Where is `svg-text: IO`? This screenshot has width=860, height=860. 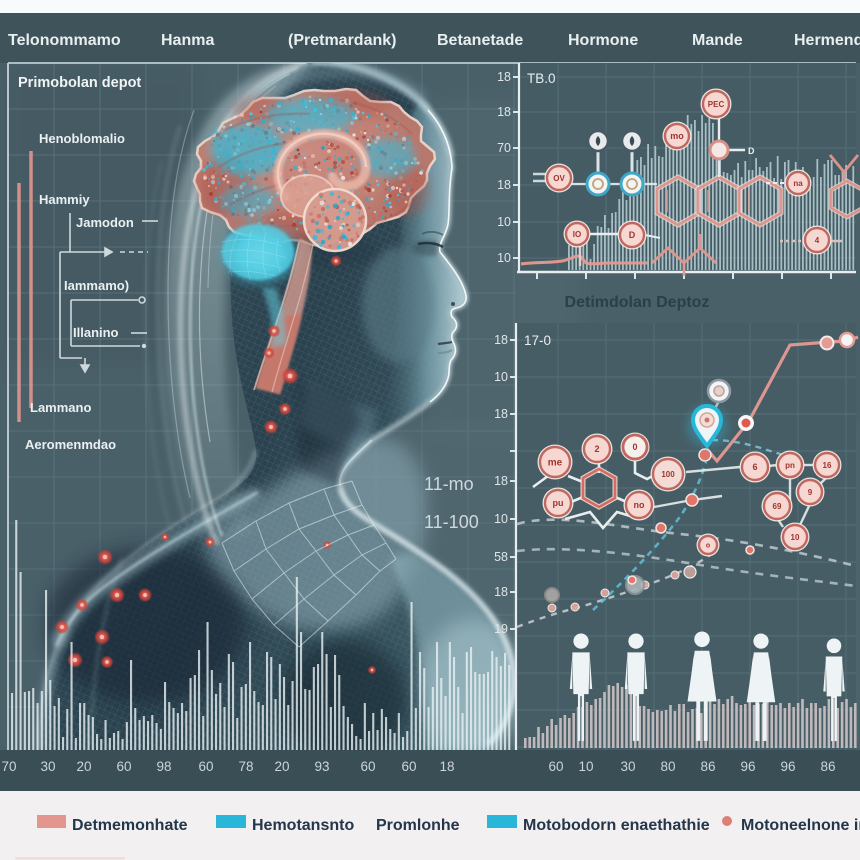
svg-text: IO is located at coordinates (577, 234).